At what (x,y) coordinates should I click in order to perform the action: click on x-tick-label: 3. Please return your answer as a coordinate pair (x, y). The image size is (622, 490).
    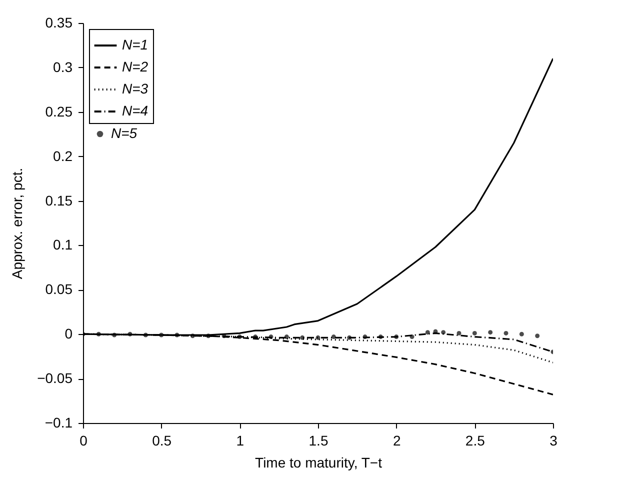
    Looking at the image, I should click on (554, 440).